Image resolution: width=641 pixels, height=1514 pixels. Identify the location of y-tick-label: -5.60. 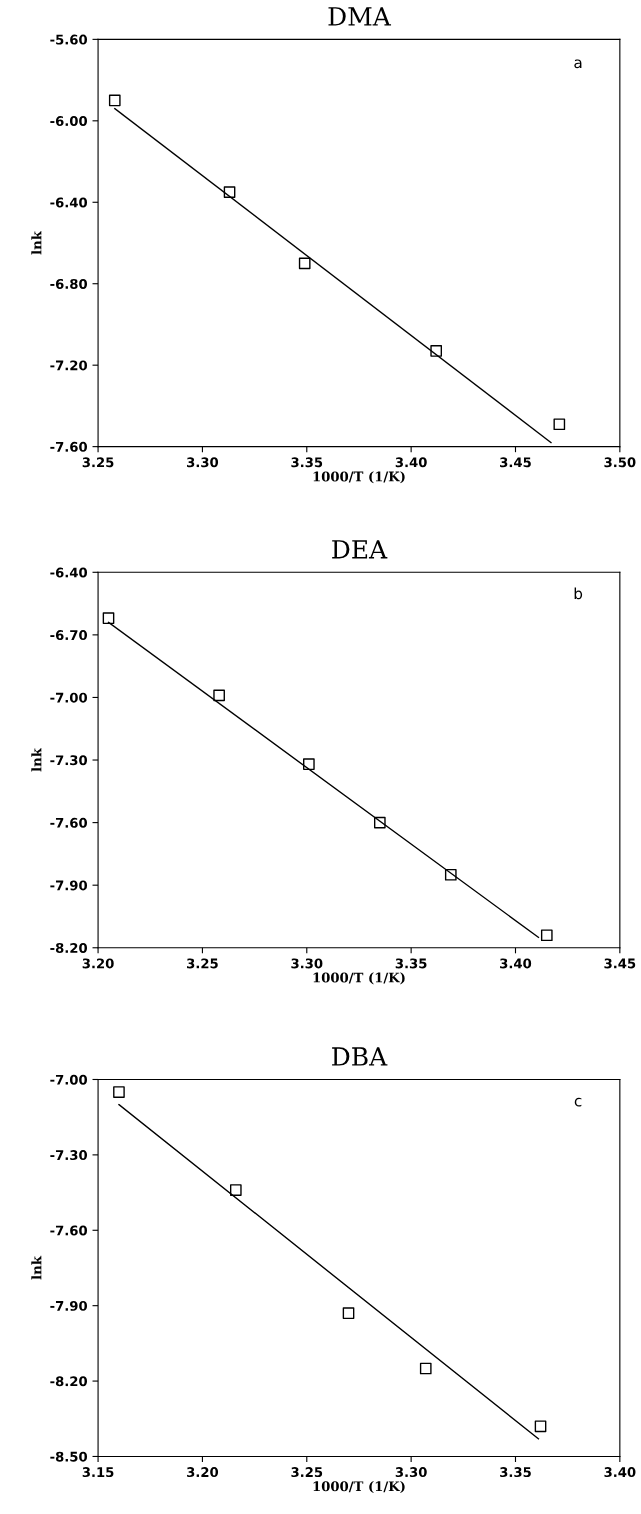
(69, 39).